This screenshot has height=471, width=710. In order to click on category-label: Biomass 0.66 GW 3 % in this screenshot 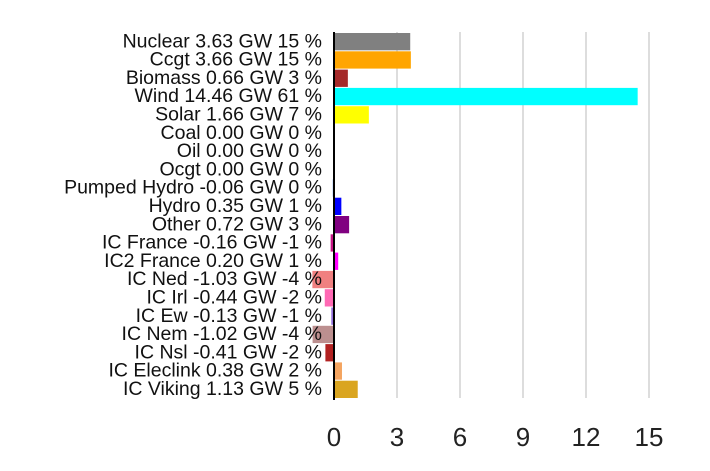, I will do `click(224, 78)`.